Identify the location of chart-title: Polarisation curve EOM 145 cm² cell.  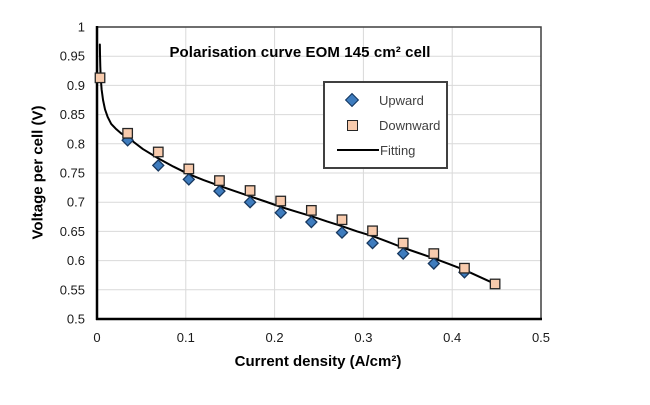
(300, 52).